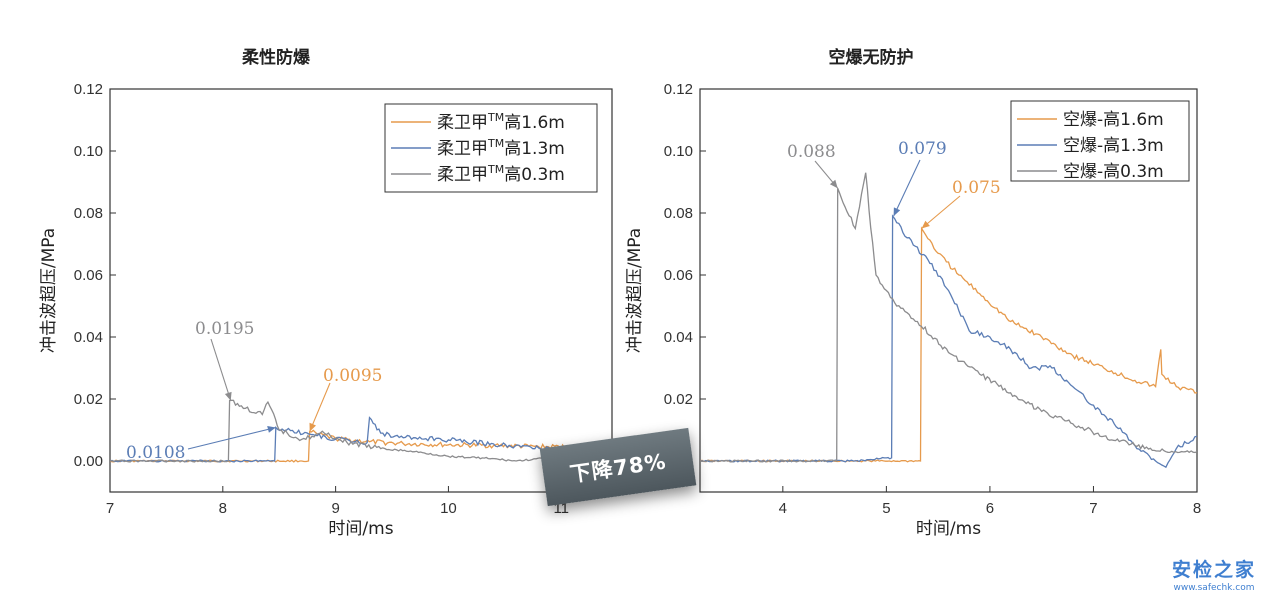 This screenshot has height=601, width=1269. I want to click on x-tick-label: 6, so click(990, 508).